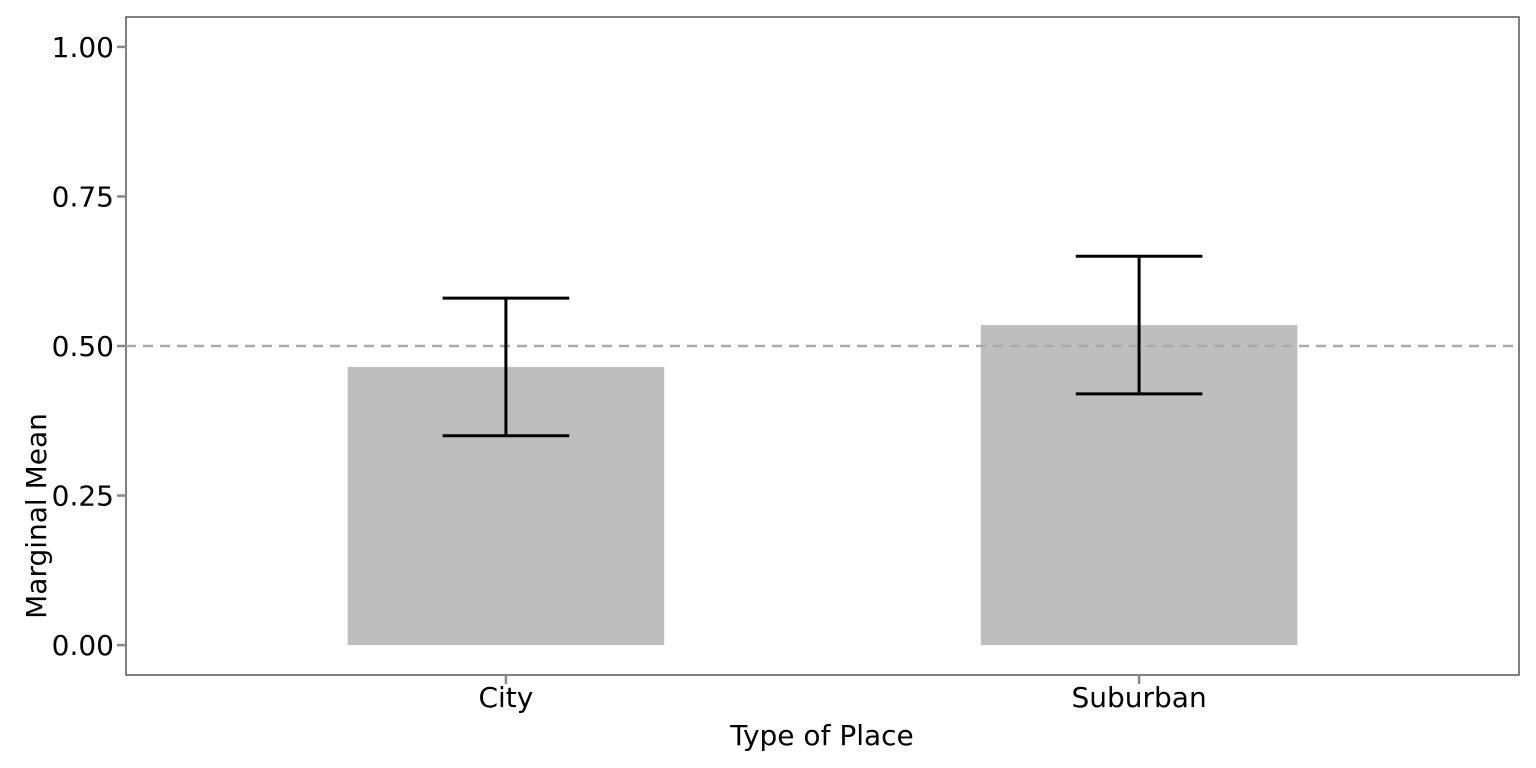  Describe the element at coordinates (842, 694) in the screenshot. I see `x-axis: City Suburban` at that location.